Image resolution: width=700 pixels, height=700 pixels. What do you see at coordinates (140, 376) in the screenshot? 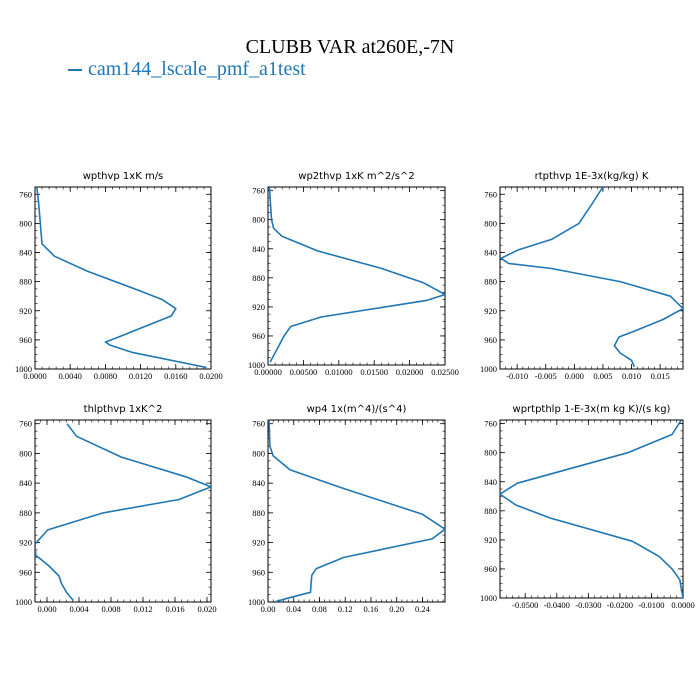
I see `x-tick-label: 0.0120` at bounding box center [140, 376].